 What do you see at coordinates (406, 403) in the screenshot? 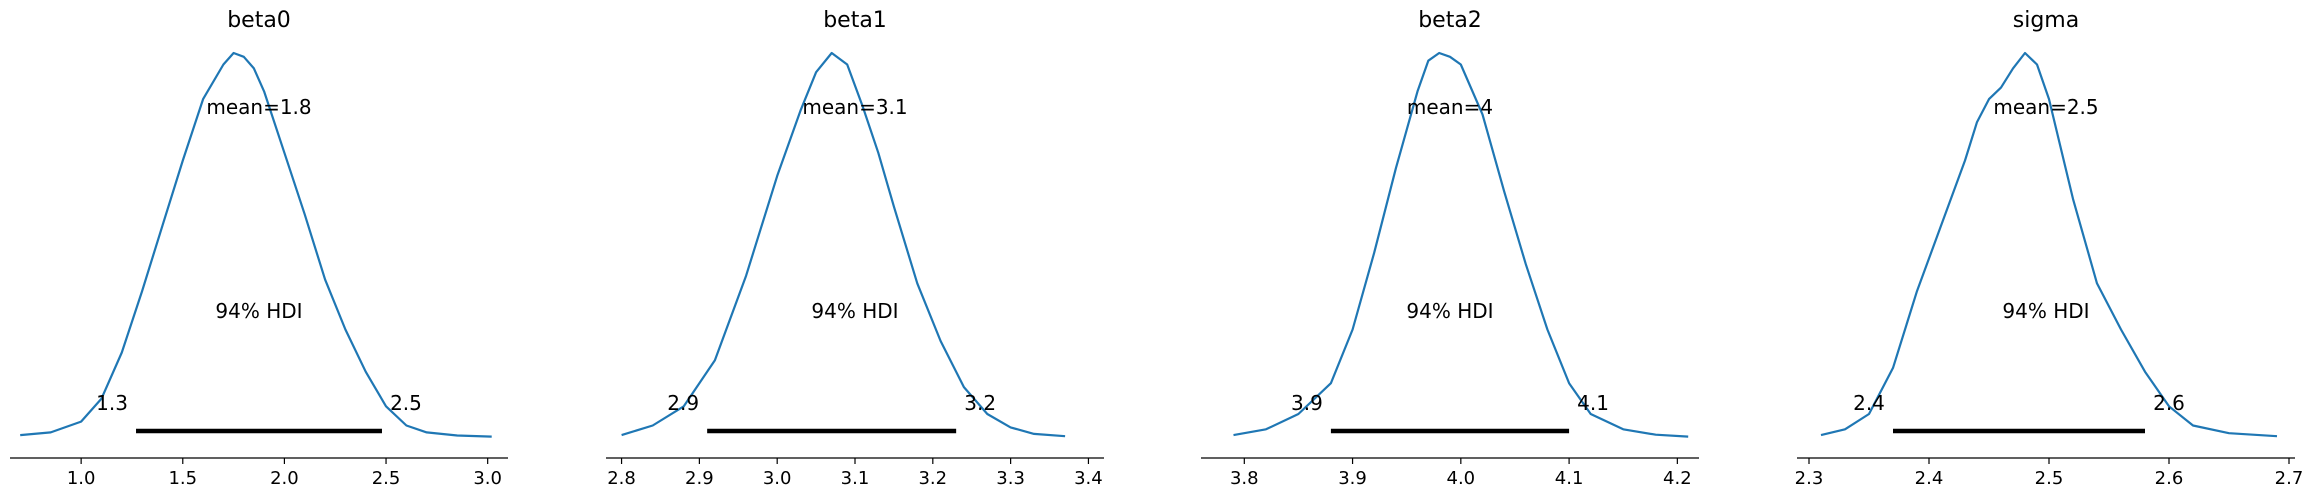
I see `hdi-high-label: 2.5` at bounding box center [406, 403].